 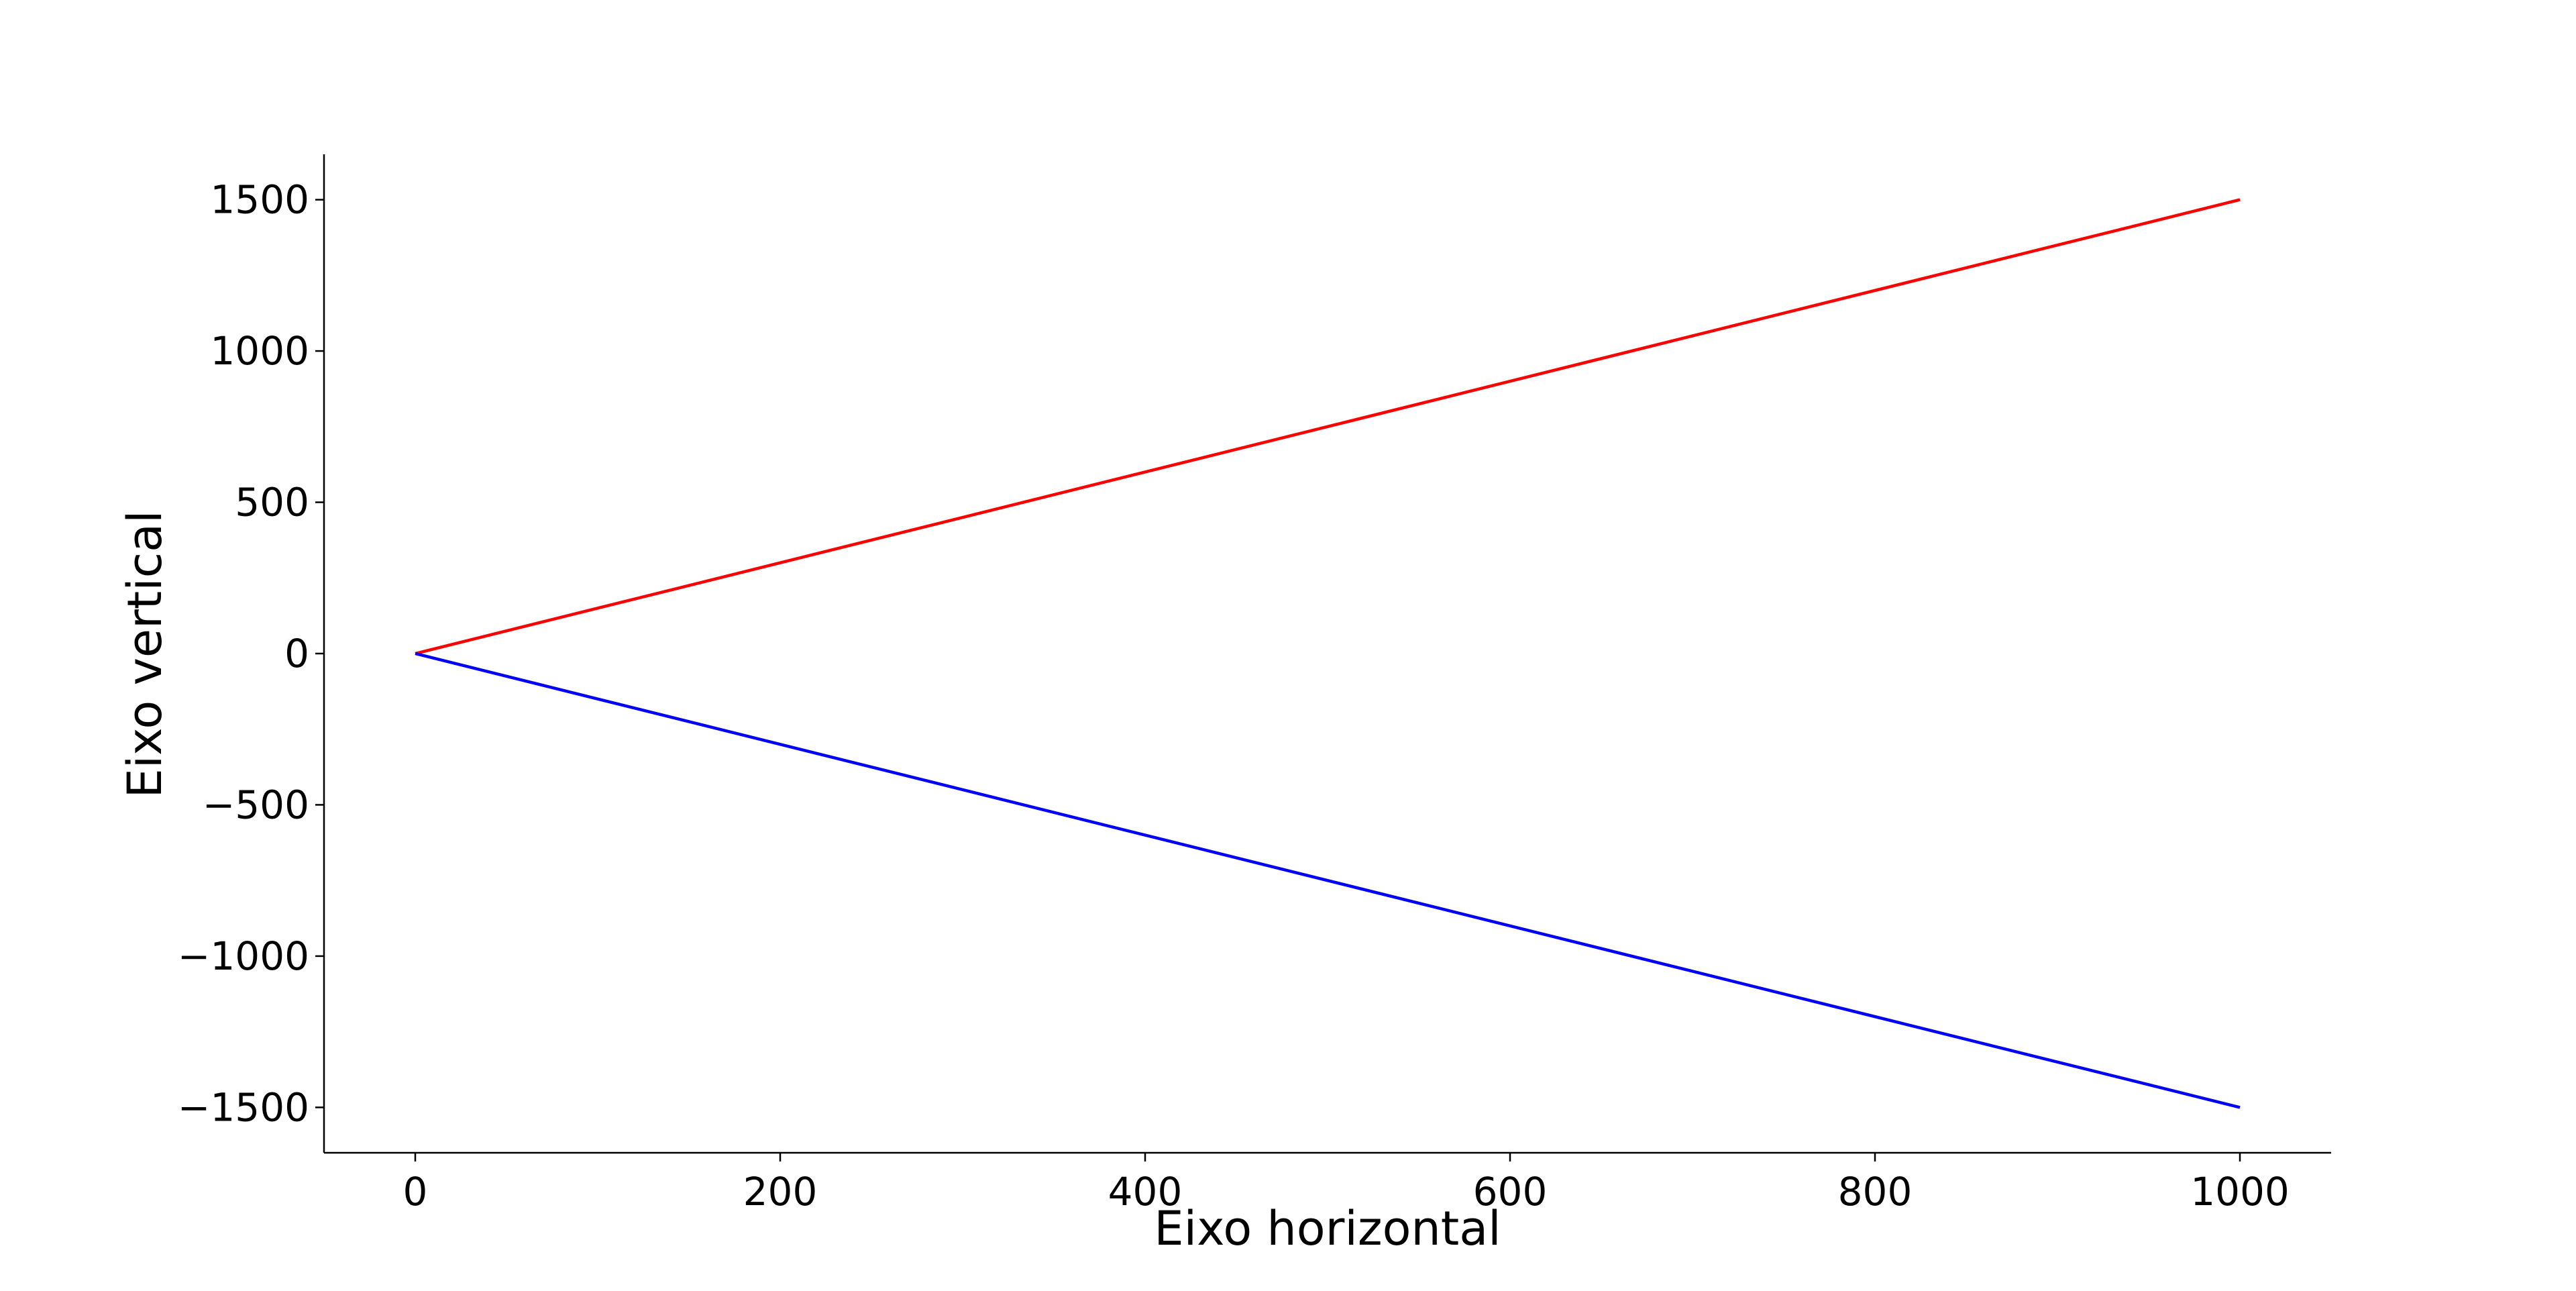 What do you see at coordinates (1875, 1192) in the screenshot?
I see `x-tick-label: 800` at bounding box center [1875, 1192].